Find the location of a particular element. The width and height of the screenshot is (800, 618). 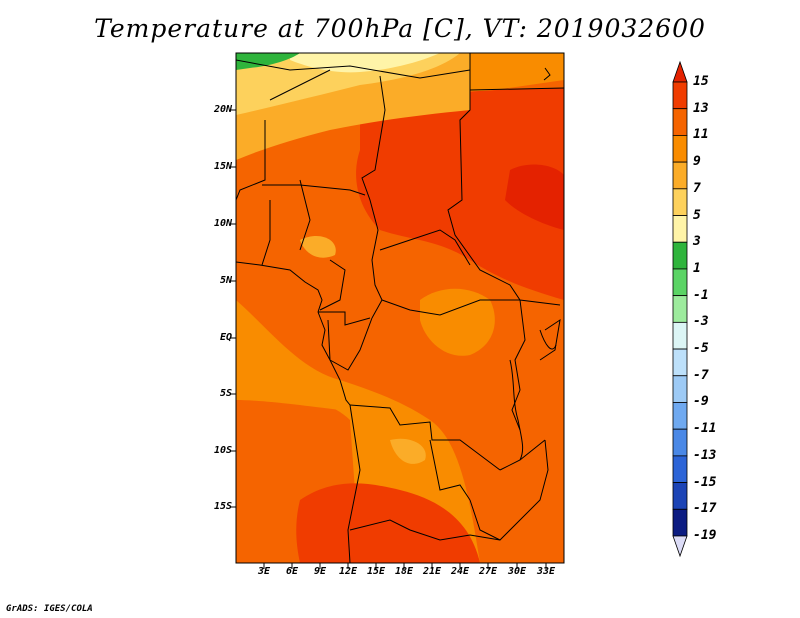

colorbar-label: -5 is located at coordinates (701, 349).